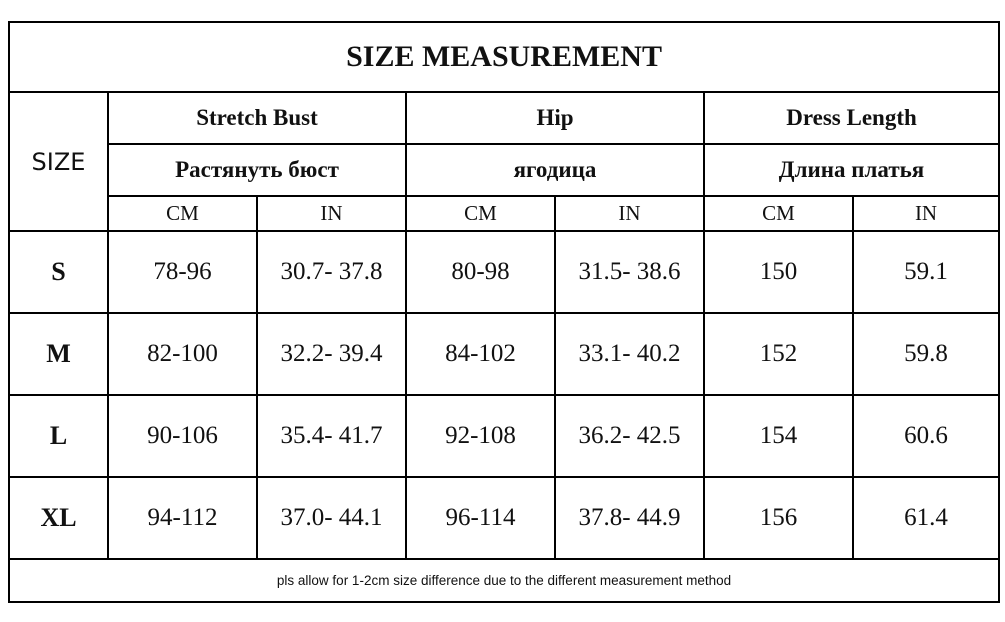 The width and height of the screenshot is (1005, 622). I want to click on hip-in: 33.1- 40.2, so click(629, 354).